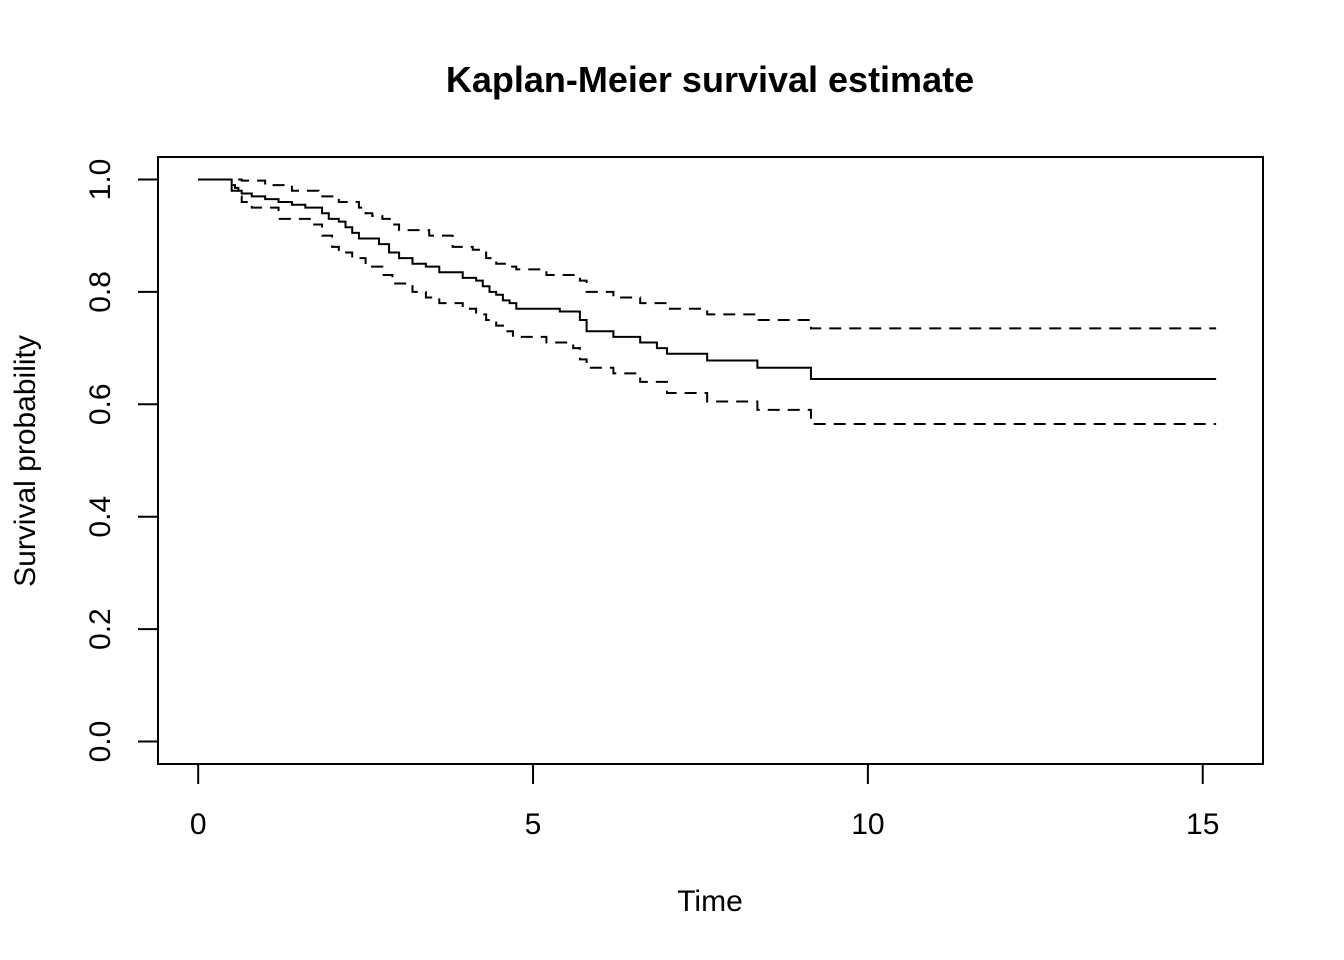 Image resolution: width=1344 pixels, height=960 pixels. Describe the element at coordinates (25, 461) in the screenshot. I see `y-axis-label: Survival probability` at that location.